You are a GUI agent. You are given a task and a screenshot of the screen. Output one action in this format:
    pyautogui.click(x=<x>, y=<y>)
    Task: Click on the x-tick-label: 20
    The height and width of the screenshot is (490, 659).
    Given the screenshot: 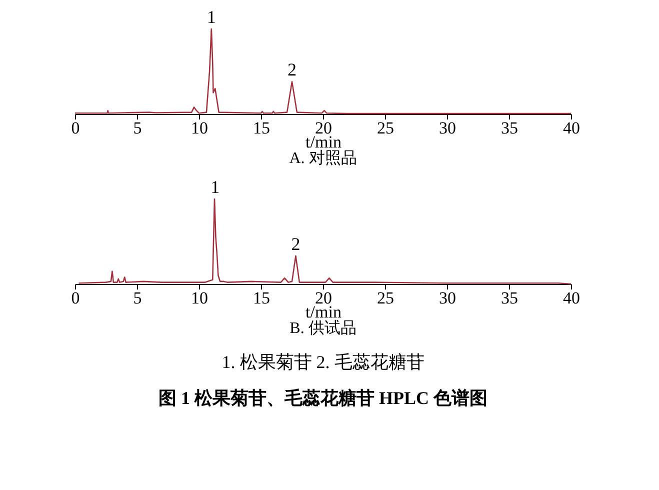 What is the action you would take?
    pyautogui.click(x=323, y=298)
    